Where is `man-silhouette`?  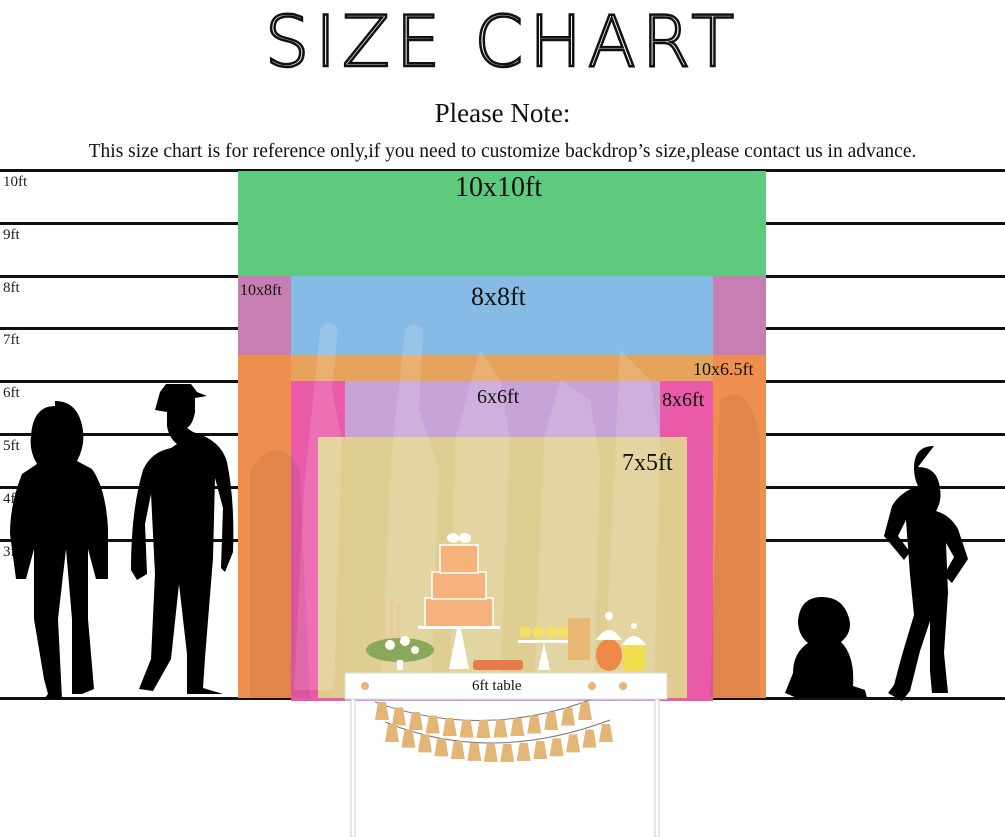 man-silhouette is located at coordinates (182, 539).